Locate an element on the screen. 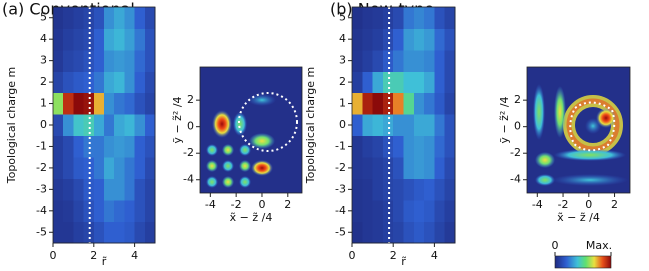  y-axis-label: ỹ − z̃² /4 is located at coordinates (504, 119).